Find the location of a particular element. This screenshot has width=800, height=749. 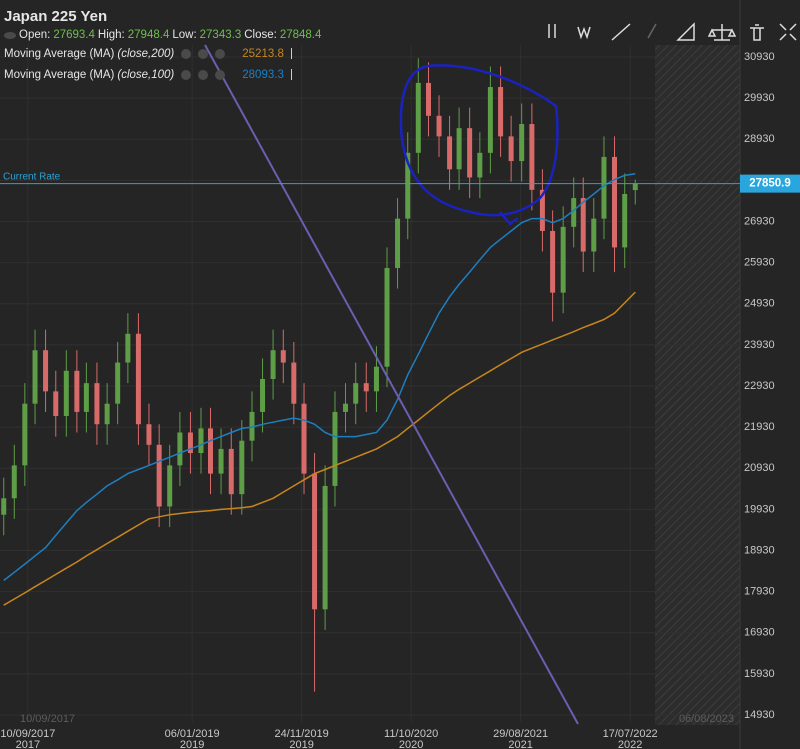

ma-value: 25213.8 is located at coordinates (263, 53).